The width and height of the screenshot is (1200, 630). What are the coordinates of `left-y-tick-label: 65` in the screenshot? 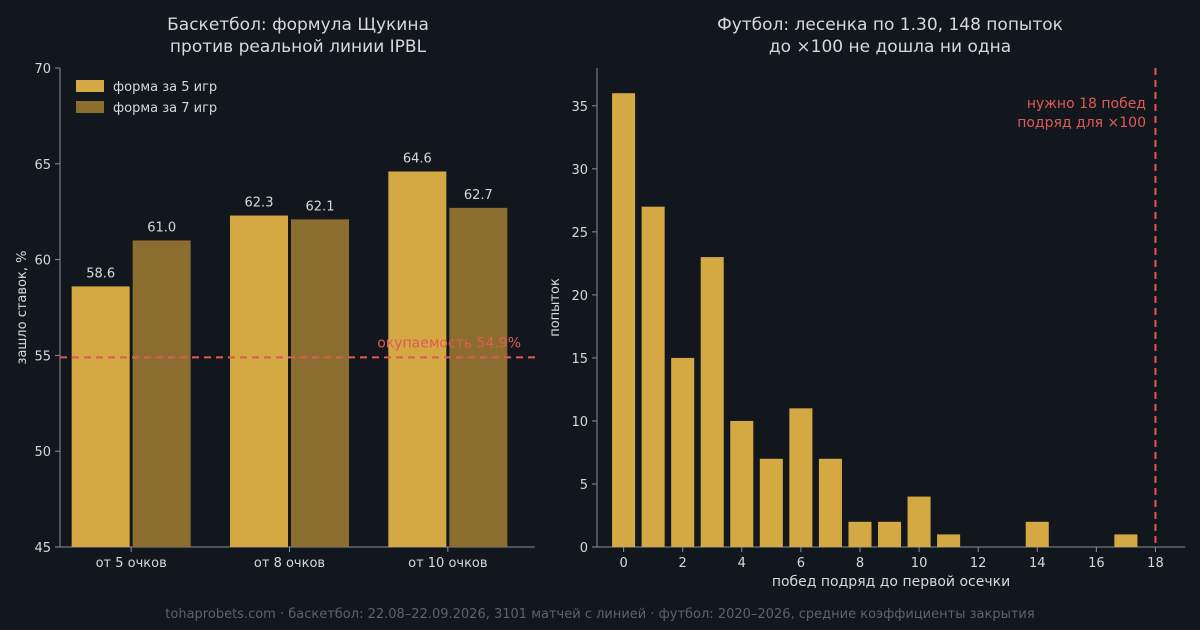 It's located at (42, 165).